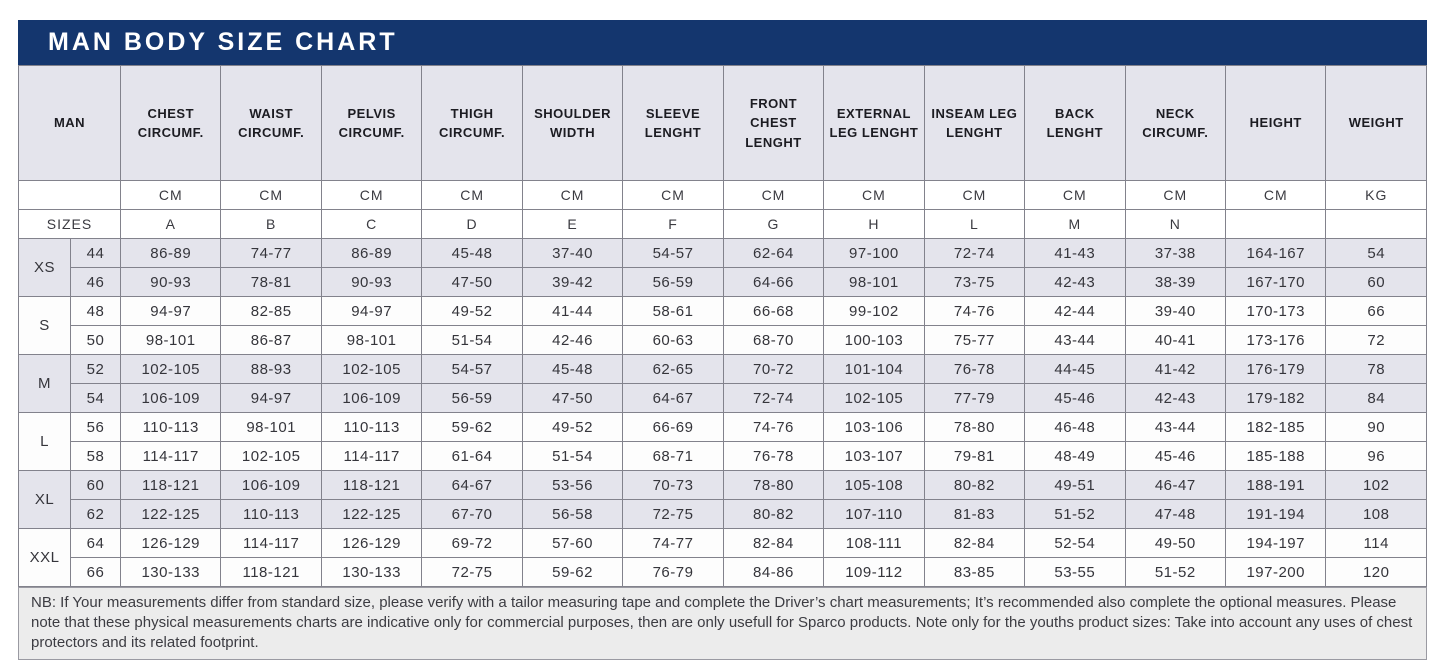 This screenshot has width=1445, height=667. What do you see at coordinates (271, 253) in the screenshot?
I see `measurement-cell: 74-77` at bounding box center [271, 253].